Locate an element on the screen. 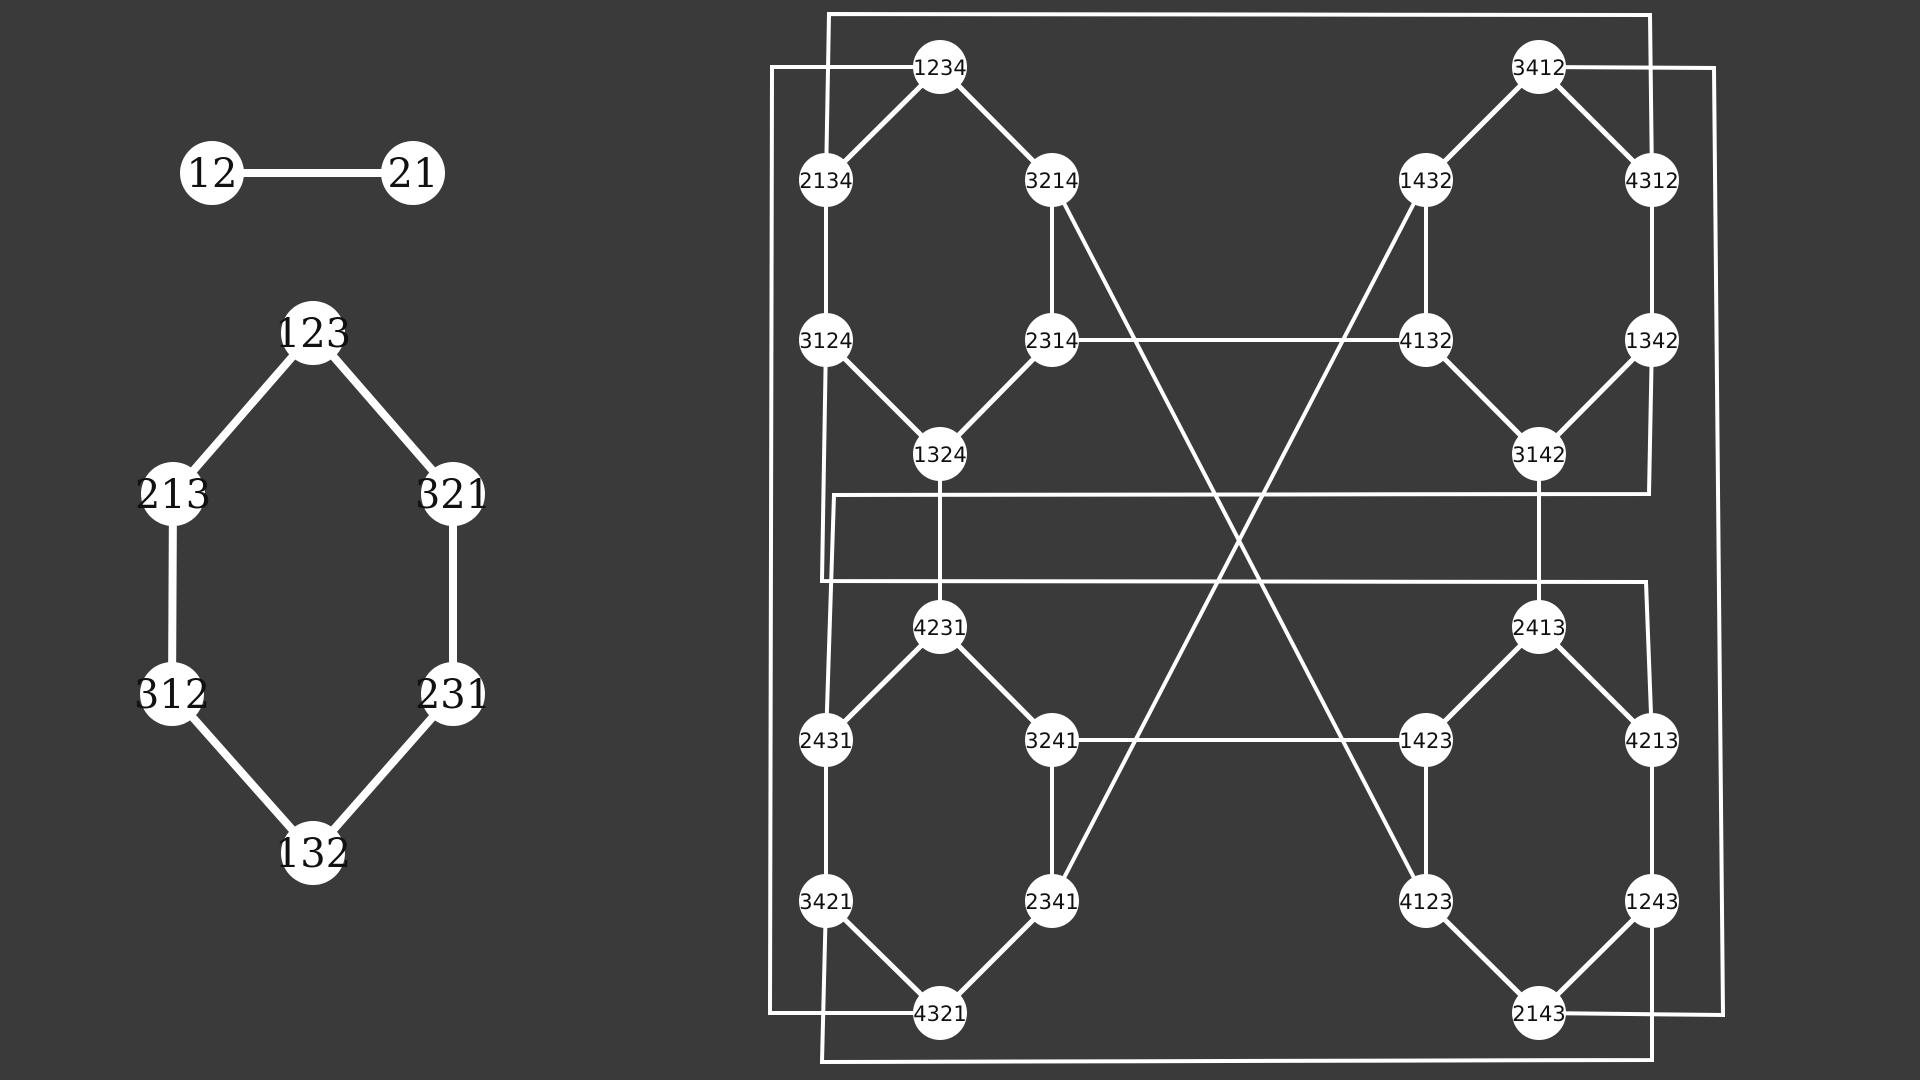 This screenshot has width=1920, height=1080. node-label: 2431 is located at coordinates (825, 741).